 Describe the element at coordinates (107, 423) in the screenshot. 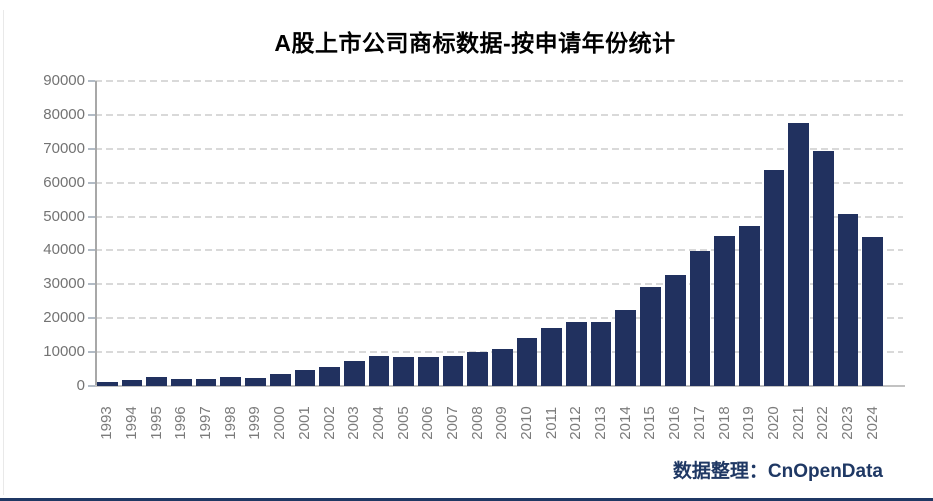

I see `x-axis-tick-label: 1993` at that location.